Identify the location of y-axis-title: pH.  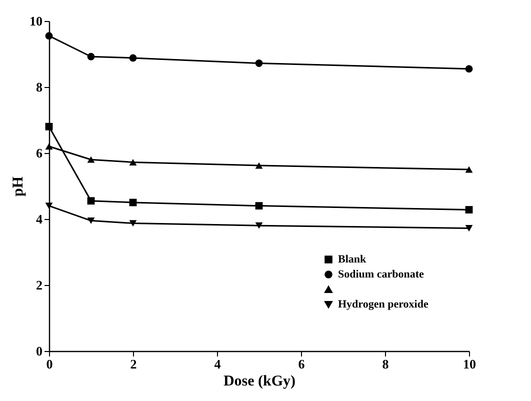
(18, 186).